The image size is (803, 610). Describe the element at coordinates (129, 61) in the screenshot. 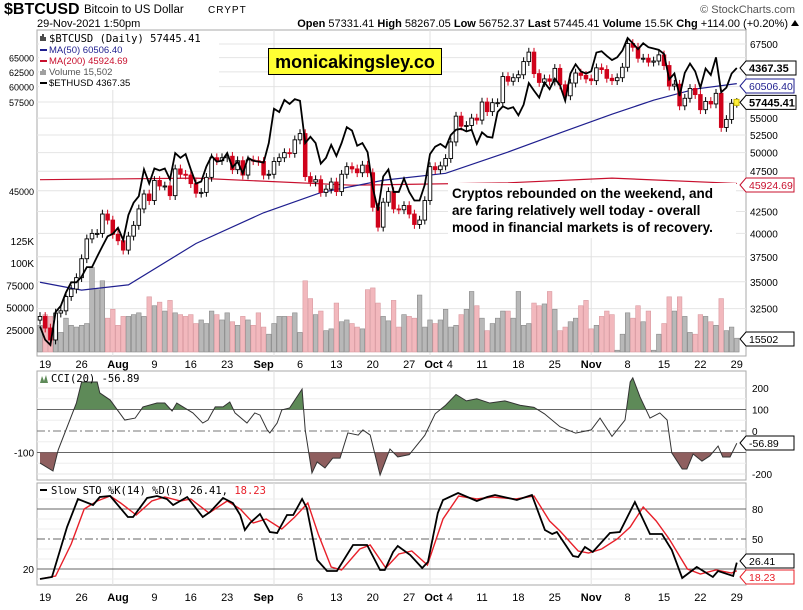

I see `legend-bg` at that location.